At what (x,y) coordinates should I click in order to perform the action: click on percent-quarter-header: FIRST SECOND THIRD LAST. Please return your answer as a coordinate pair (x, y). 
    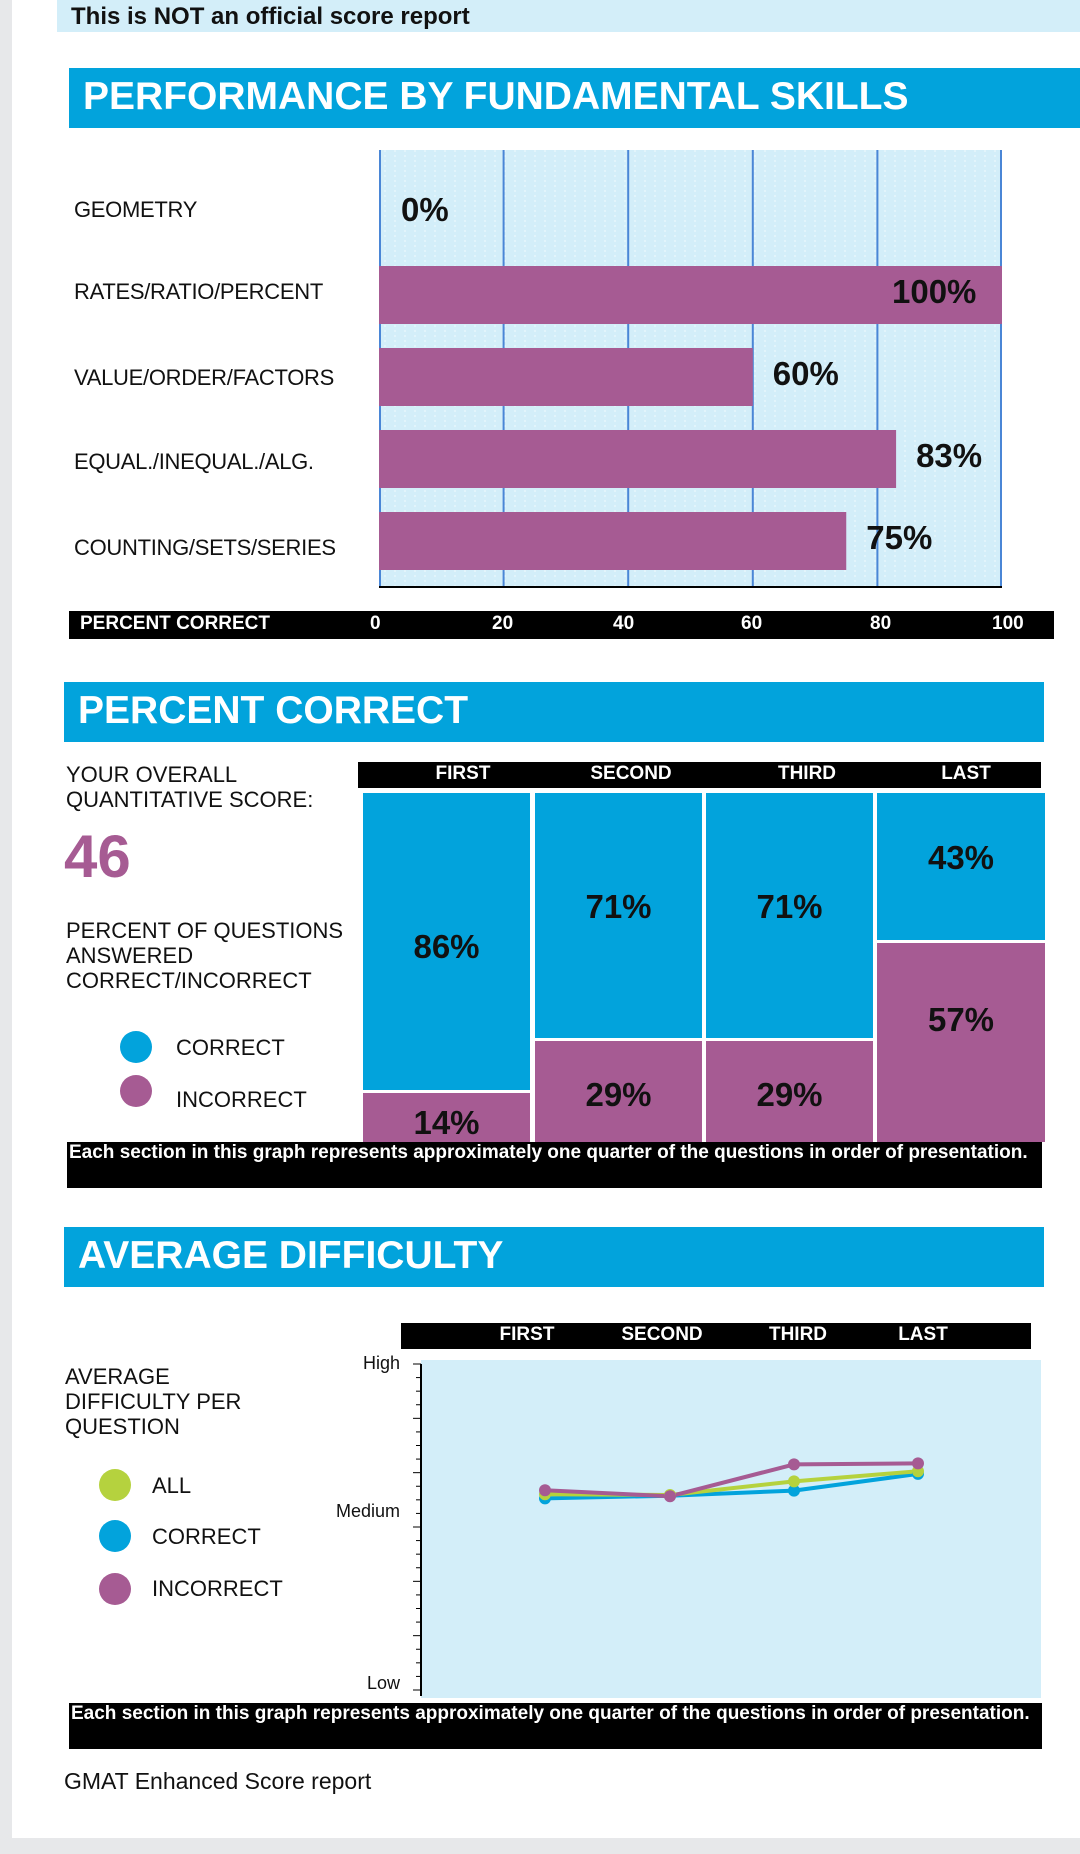
    Looking at the image, I should click on (699, 775).